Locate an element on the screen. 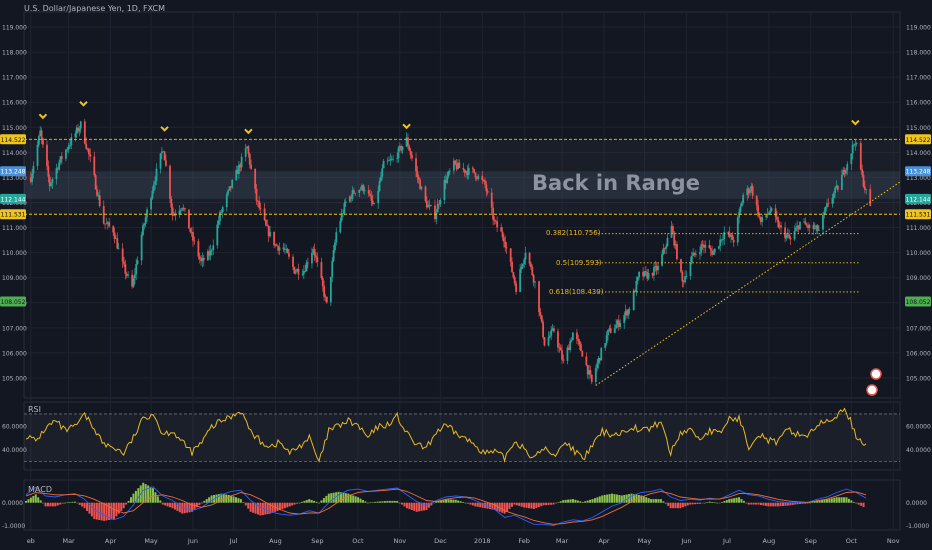 Image resolution: width=932 pixels, height=550 pixels. rsi-y-tick-right: 60.0000 is located at coordinates (918, 426).